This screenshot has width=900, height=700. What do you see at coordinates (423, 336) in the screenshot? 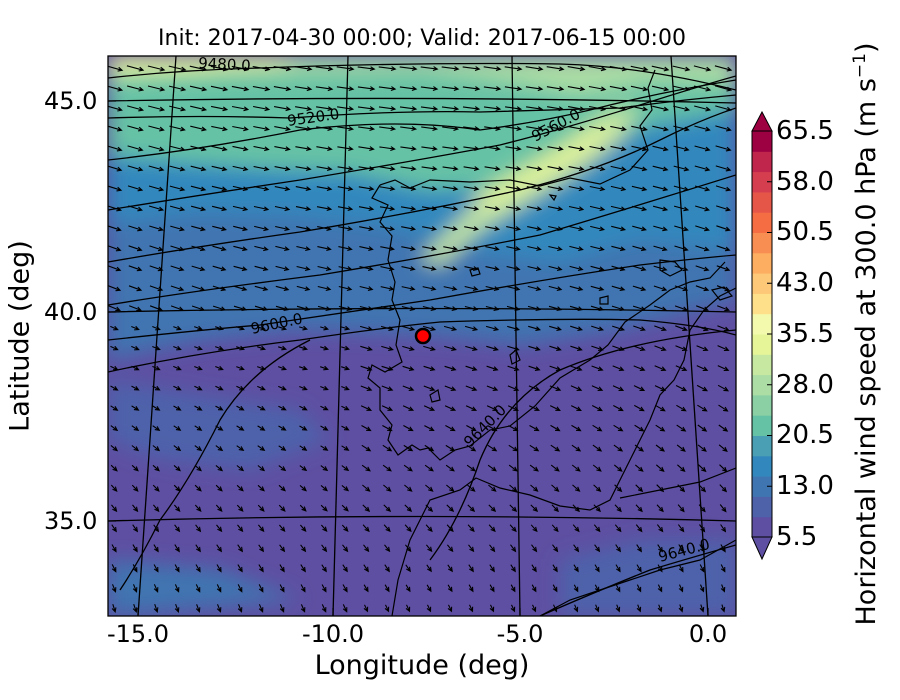
I see `site-marker` at bounding box center [423, 336].